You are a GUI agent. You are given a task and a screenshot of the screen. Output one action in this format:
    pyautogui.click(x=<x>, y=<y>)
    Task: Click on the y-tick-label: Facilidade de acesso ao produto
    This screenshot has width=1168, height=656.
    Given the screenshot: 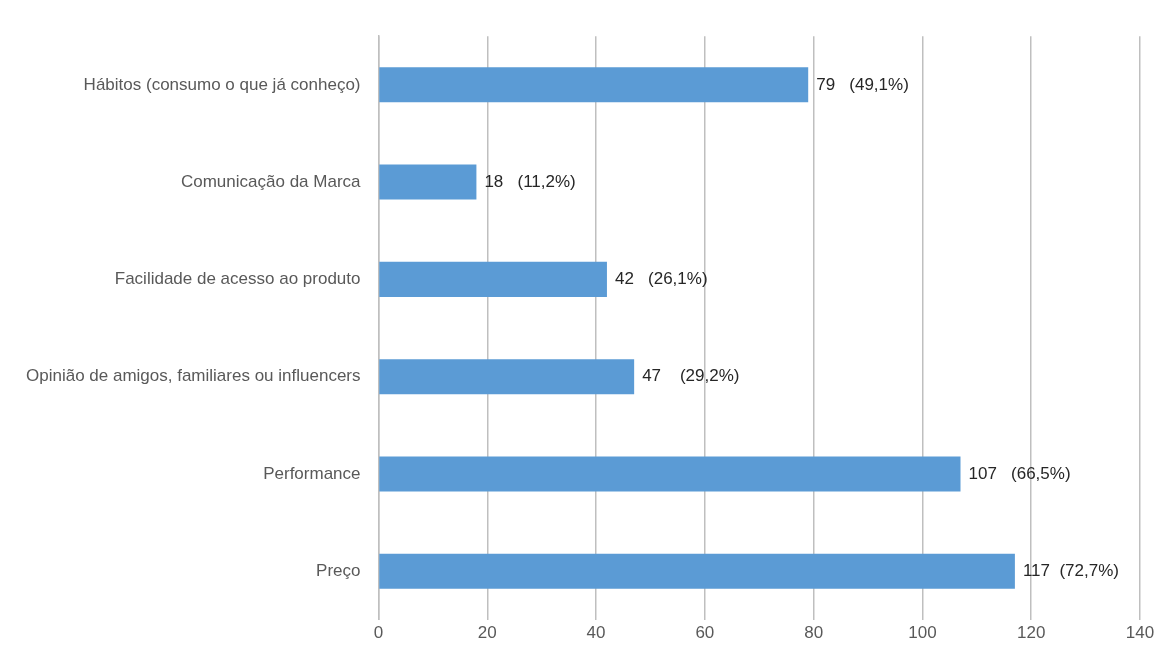 What is the action you would take?
    pyautogui.click(x=237, y=279)
    